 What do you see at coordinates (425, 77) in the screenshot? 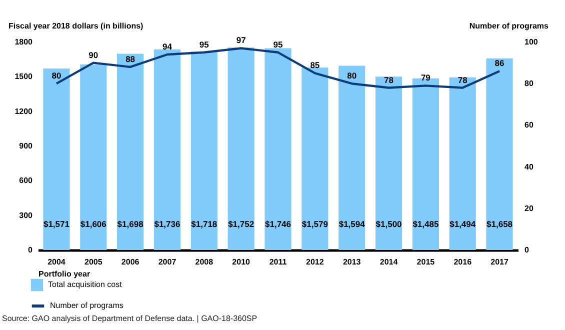
I see `data-label: 79` at bounding box center [425, 77].